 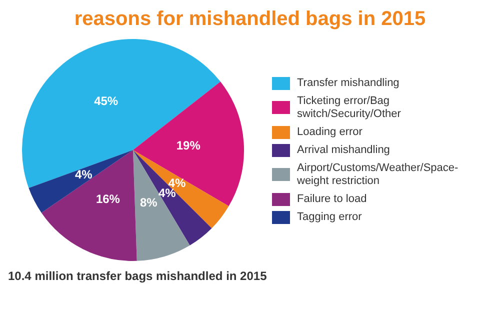 I want to click on legend-label: Arrival mishandling, so click(x=343, y=150).